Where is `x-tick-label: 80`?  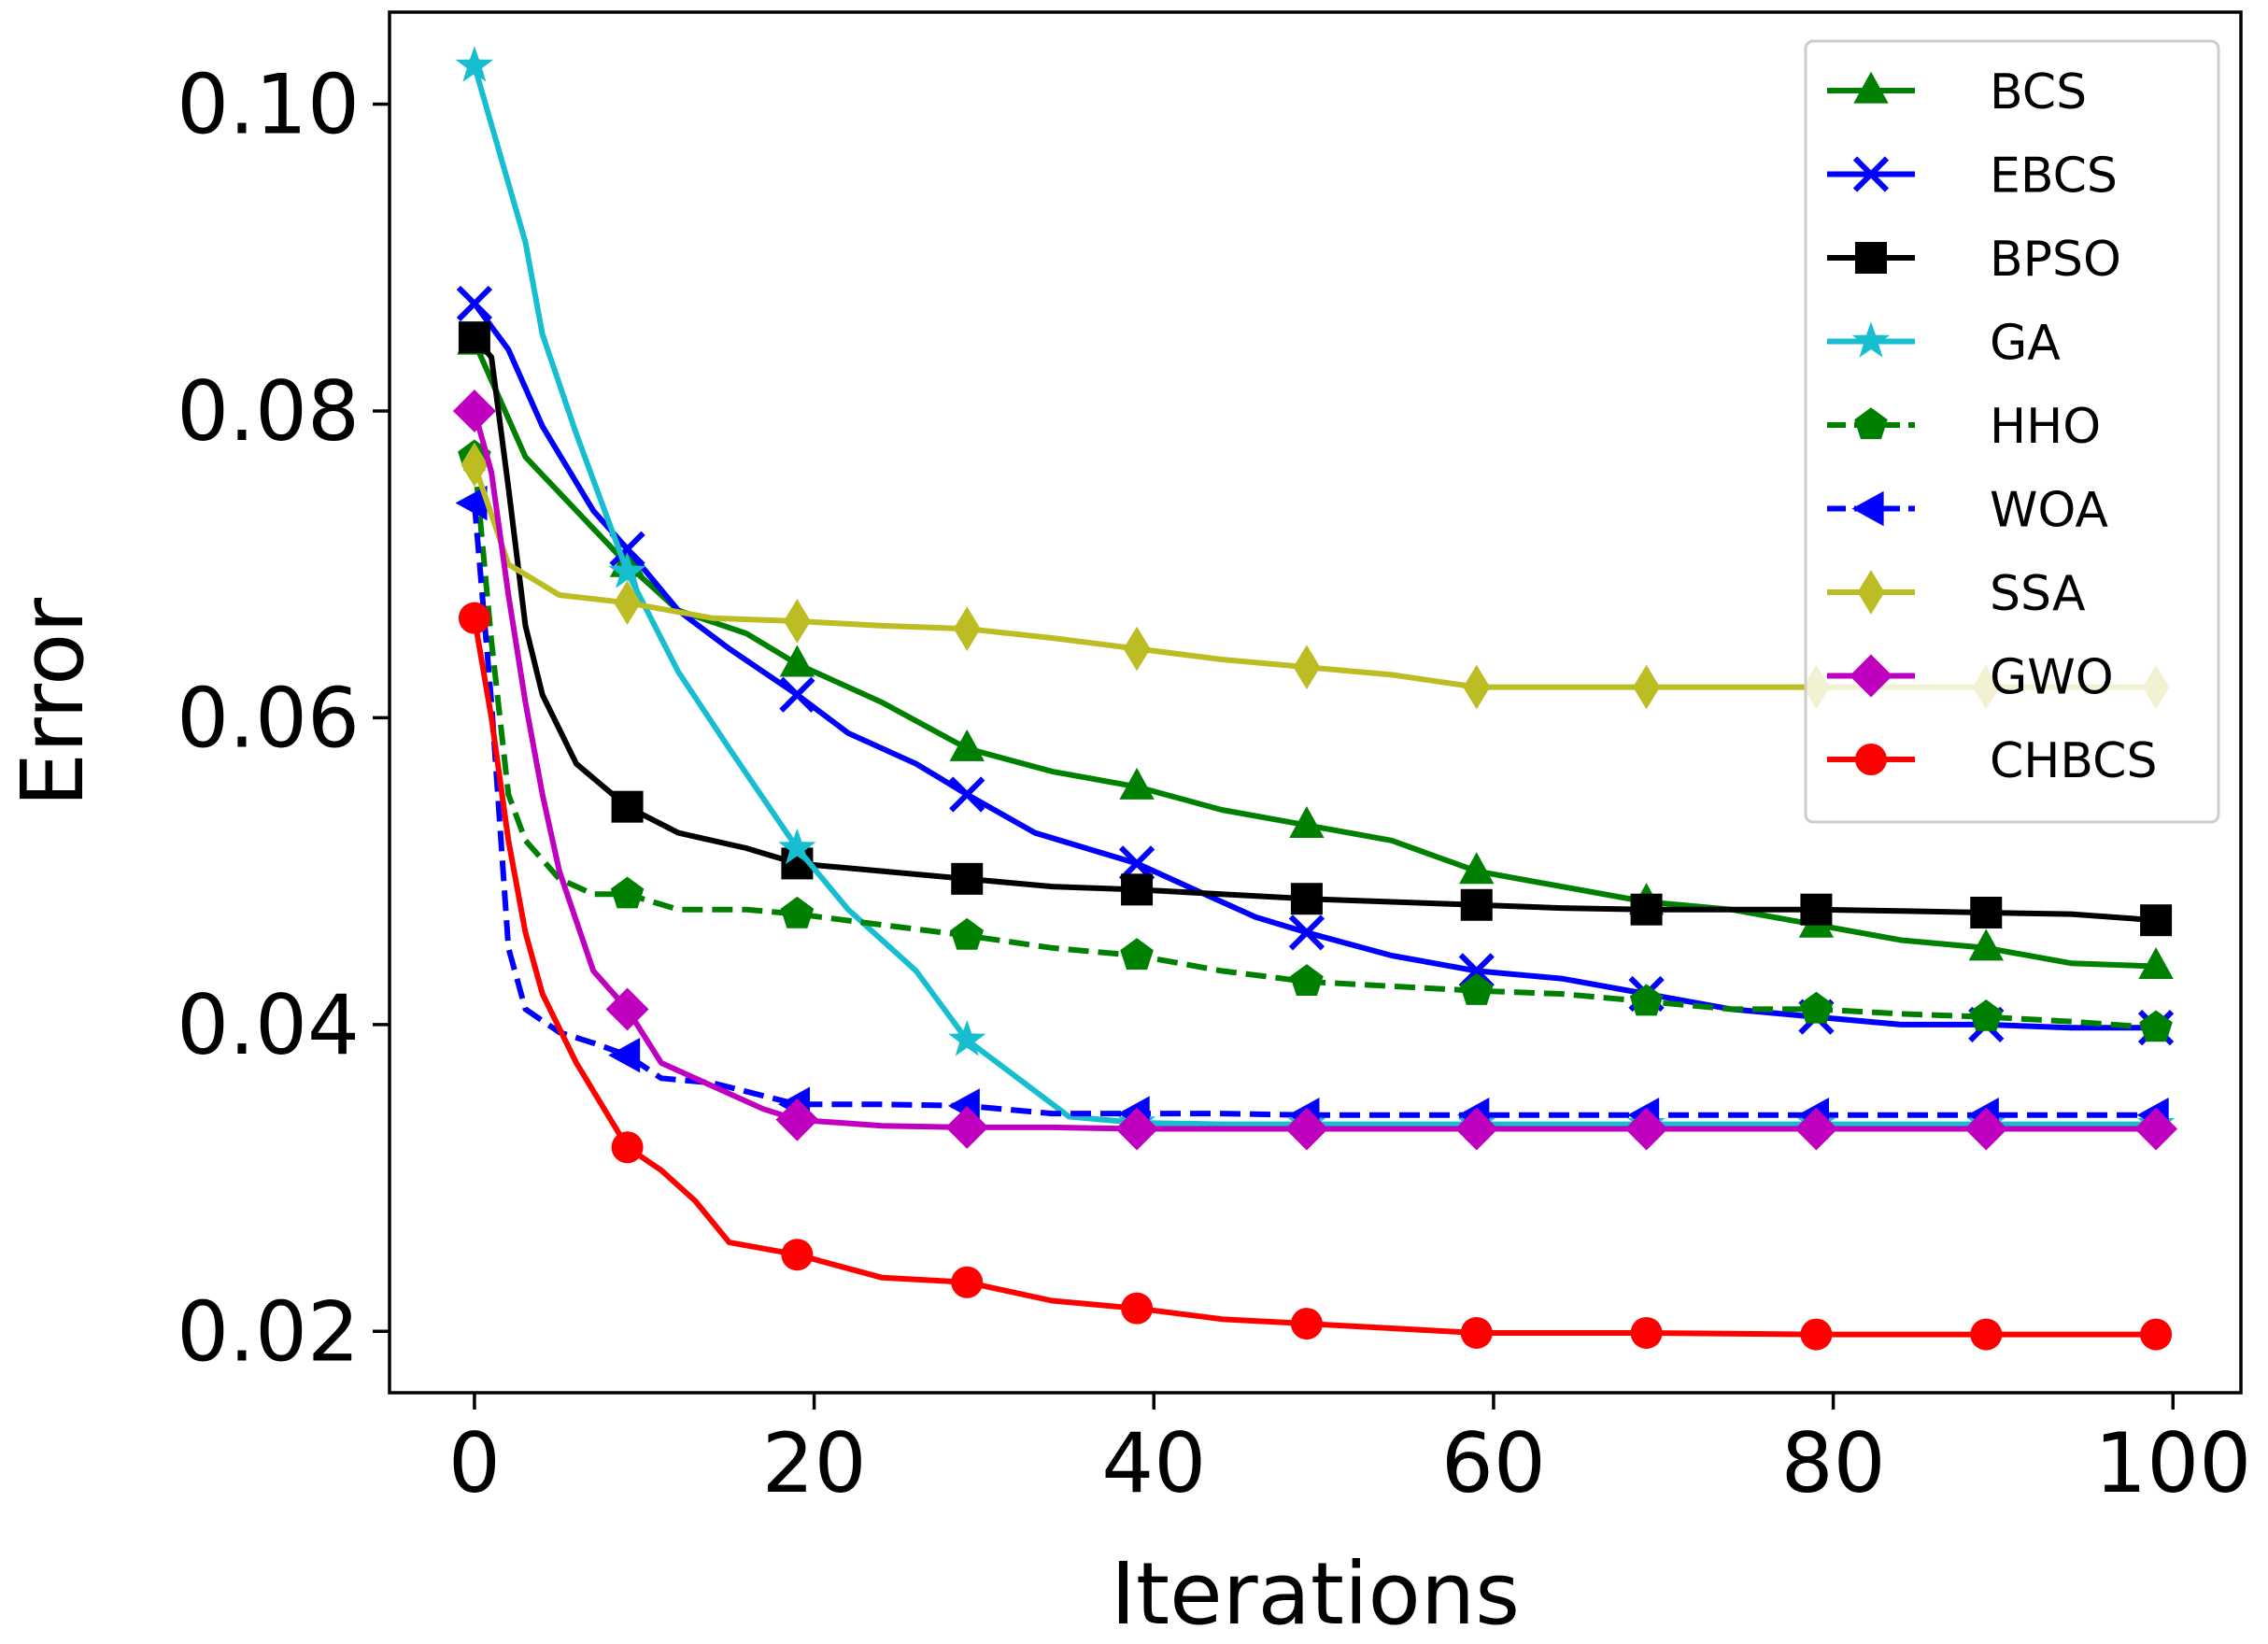 x-tick-label: 80 is located at coordinates (1834, 1463).